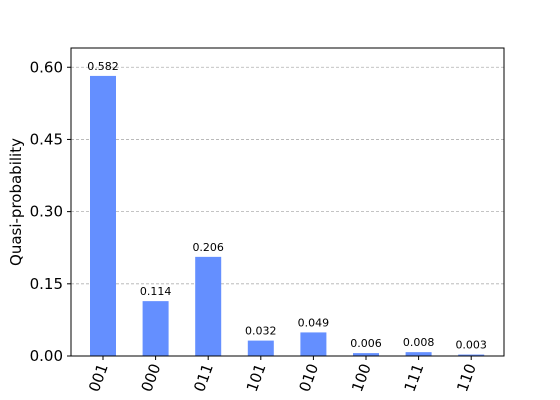 Image resolution: width=560 pixels, height=400 pixels. What do you see at coordinates (46, 212) in the screenshot?
I see `y-tick-label: 0.30` at bounding box center [46, 212].